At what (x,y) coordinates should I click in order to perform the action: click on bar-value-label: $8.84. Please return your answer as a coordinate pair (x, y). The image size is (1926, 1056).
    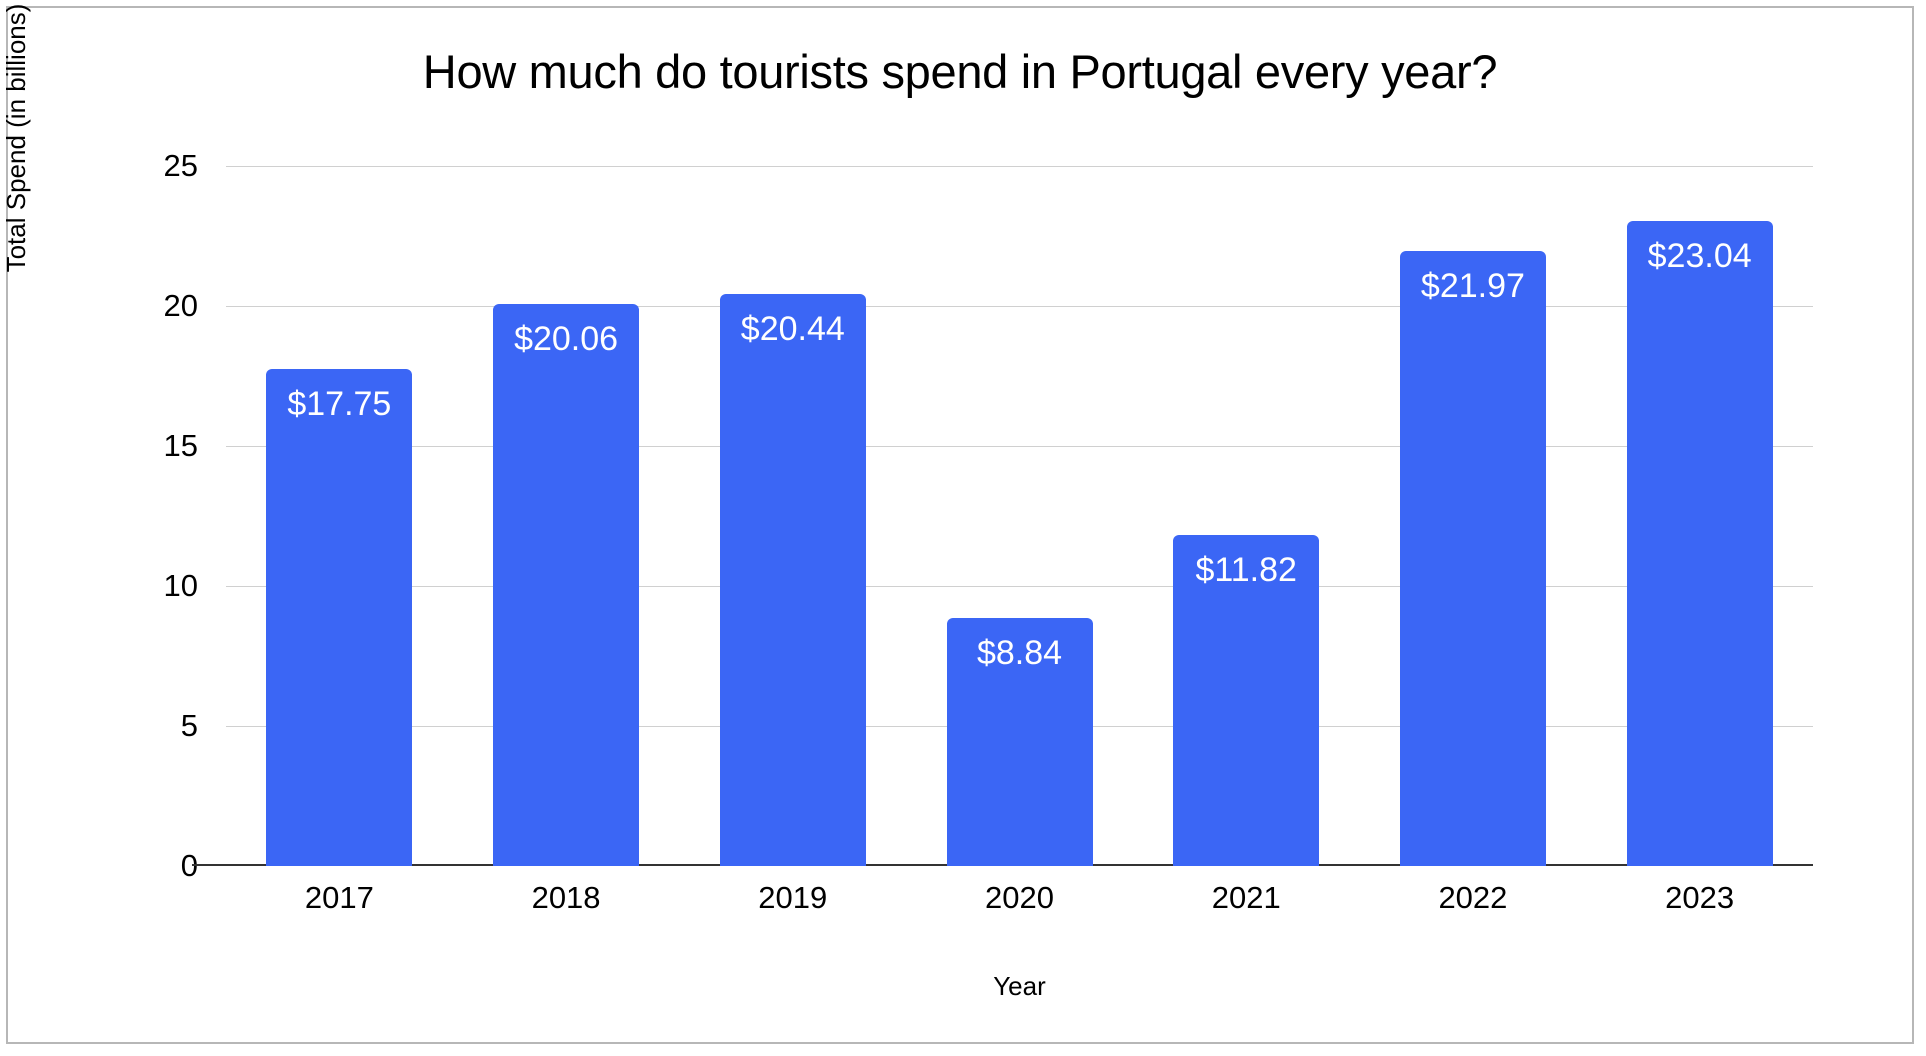
    Looking at the image, I should click on (1019, 653).